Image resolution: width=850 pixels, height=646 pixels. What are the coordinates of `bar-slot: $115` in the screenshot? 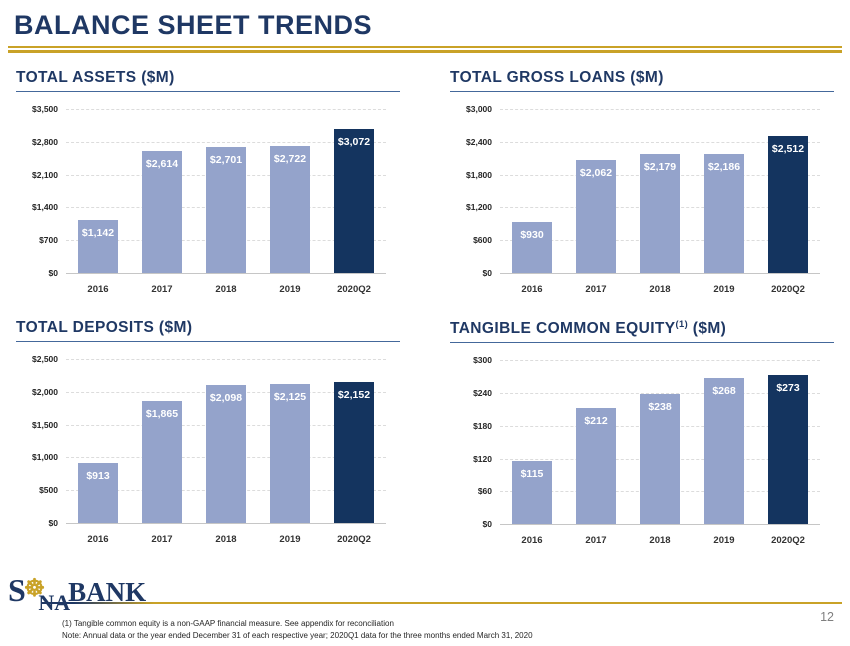 It's located at (532, 442).